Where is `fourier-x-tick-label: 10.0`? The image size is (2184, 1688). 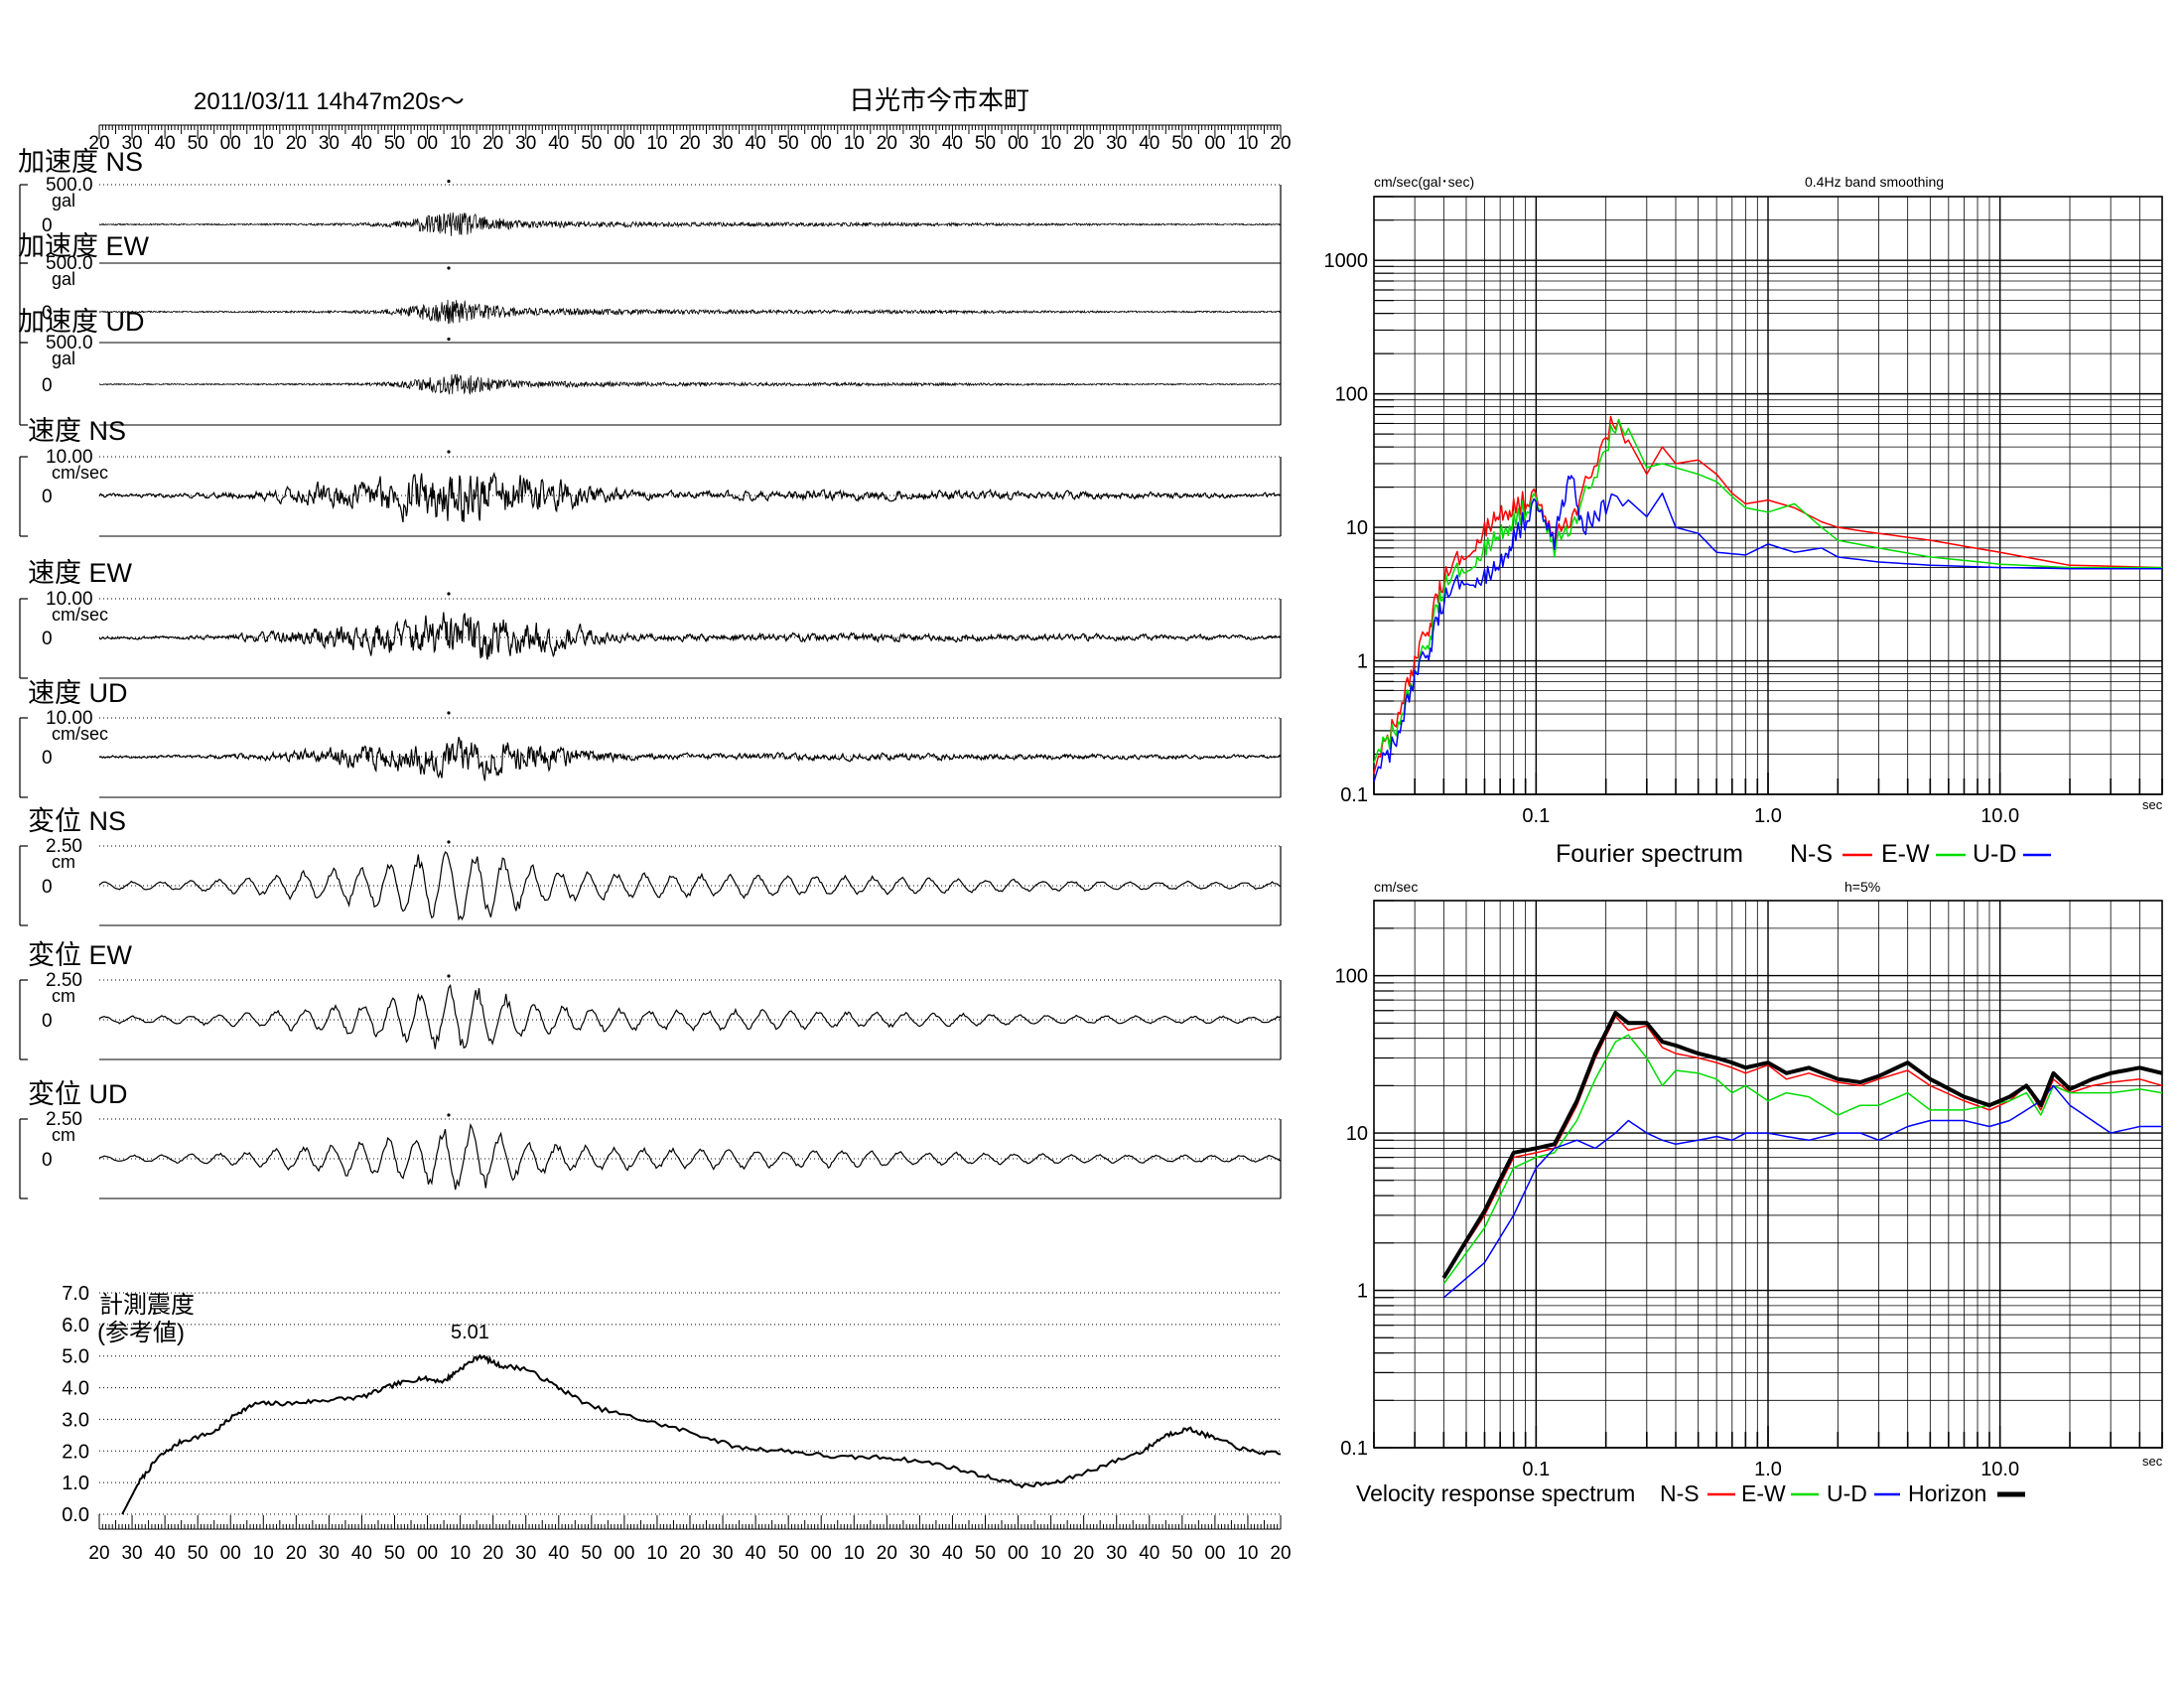
fourier-x-tick-label: 10.0 is located at coordinates (1999, 816).